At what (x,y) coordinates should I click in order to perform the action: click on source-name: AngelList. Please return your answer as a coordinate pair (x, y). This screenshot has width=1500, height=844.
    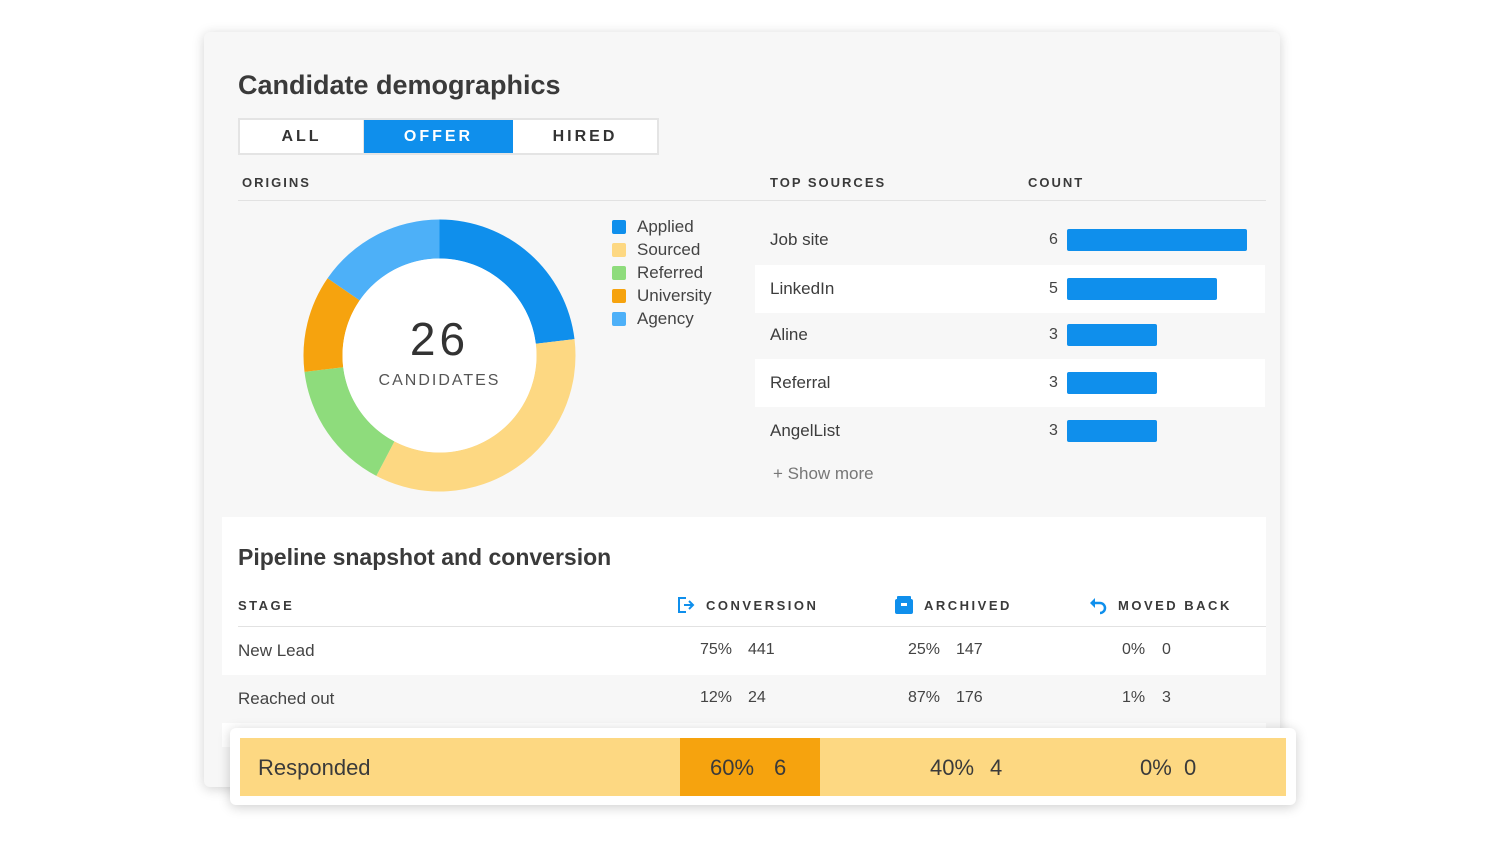
    Looking at the image, I should click on (805, 430).